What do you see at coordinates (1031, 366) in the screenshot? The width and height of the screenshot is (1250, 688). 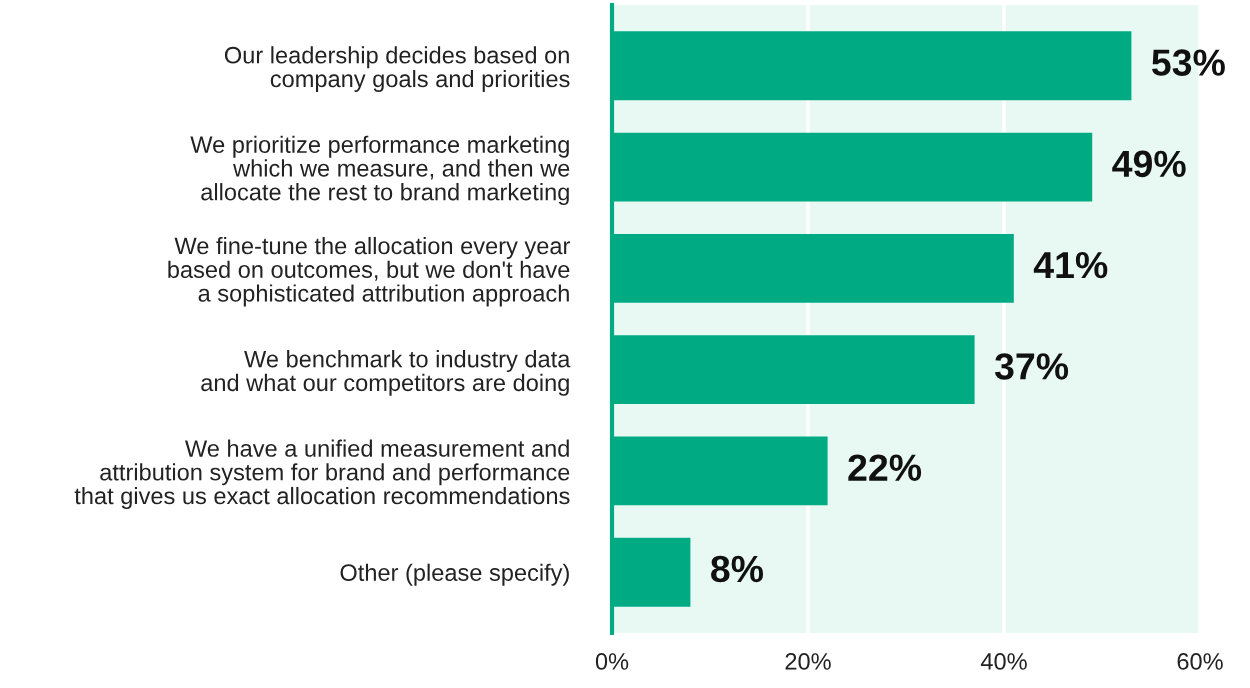 I see `data-label: 37%` at bounding box center [1031, 366].